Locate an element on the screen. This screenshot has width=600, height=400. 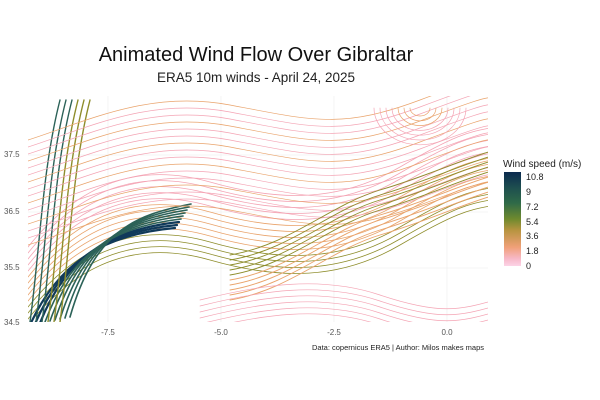
legend-tick-label: 10.8 is located at coordinates (535, 177).